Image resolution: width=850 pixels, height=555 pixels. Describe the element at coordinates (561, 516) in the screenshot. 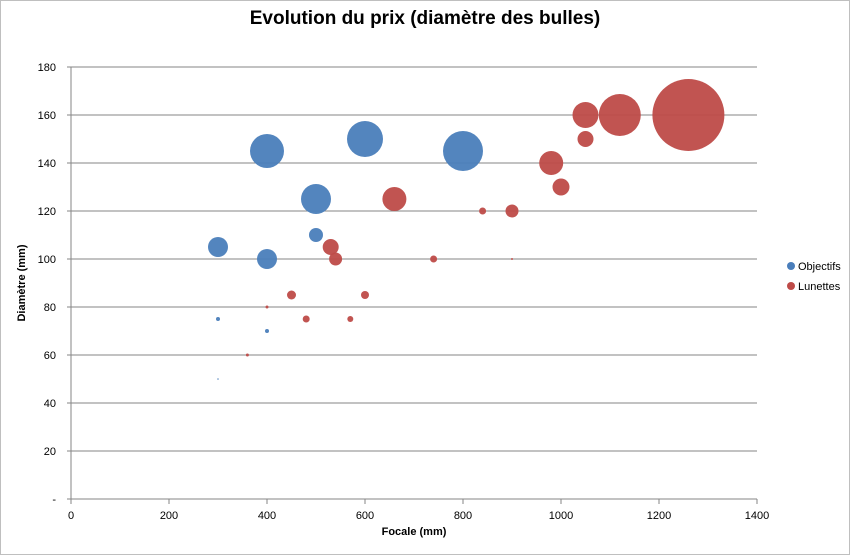

I see `x-tick-label: 1000` at that location.